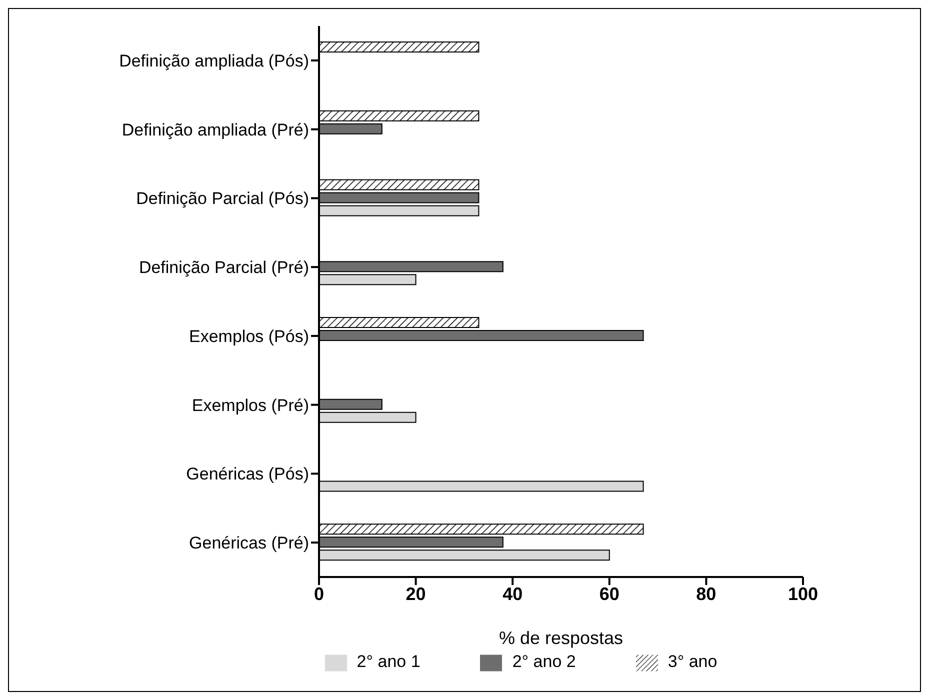 This screenshot has width=929, height=700. I want to click on x-axis-title: % de respostas, so click(561, 638).